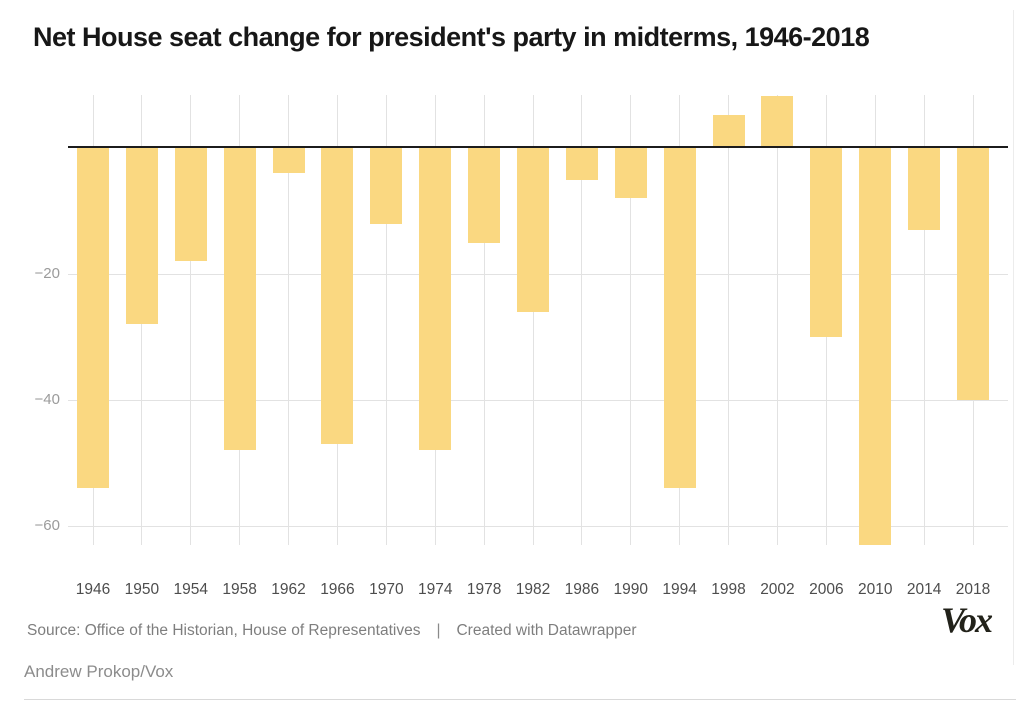 The height and width of the screenshot is (720, 1028). Describe the element at coordinates (582, 589) in the screenshot. I see `x-tick-label: 1986` at that location.